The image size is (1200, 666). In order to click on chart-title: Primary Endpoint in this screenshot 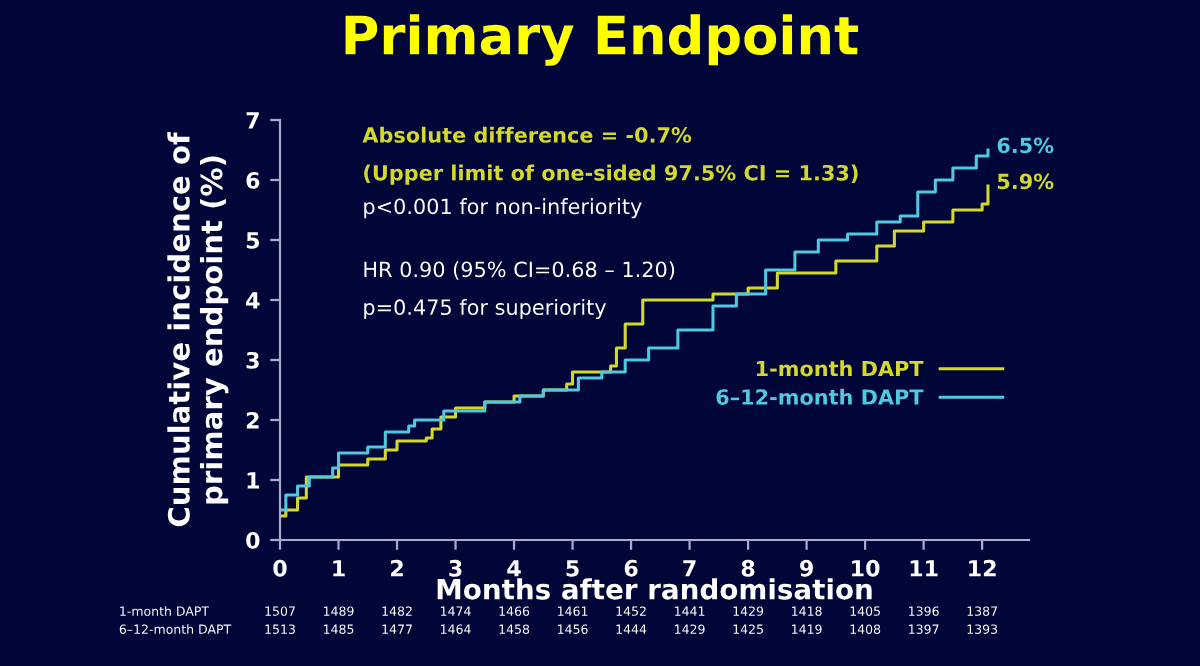, I will do `click(602, 40)`.